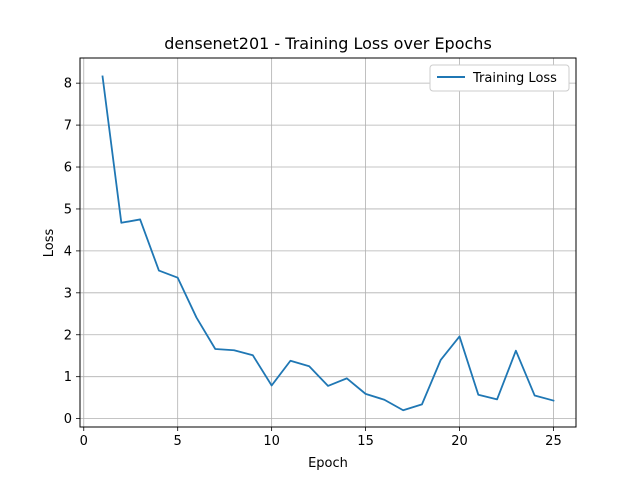 The height and width of the screenshot is (484, 640). I want to click on chart-title: densenet201 - Training Loss over Epochs, so click(328, 43).